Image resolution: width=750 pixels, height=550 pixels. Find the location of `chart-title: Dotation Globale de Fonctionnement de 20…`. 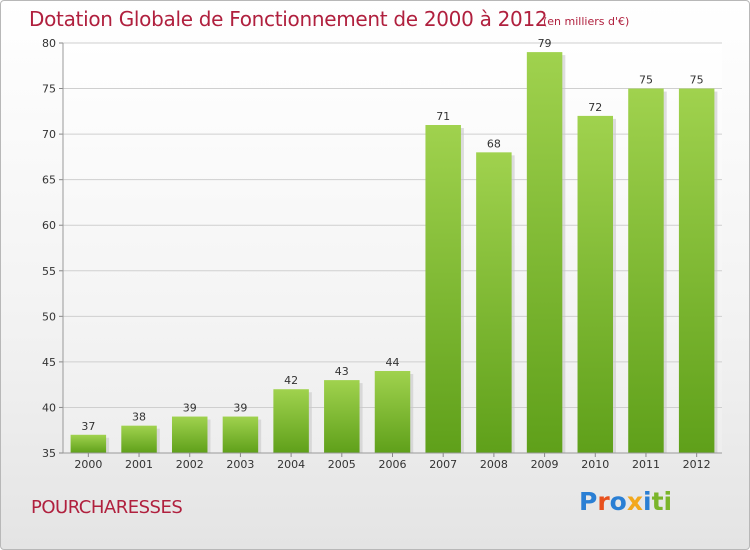

chart-title: Dotation Globale de Fonctionnement de 20… is located at coordinates (288, 19).